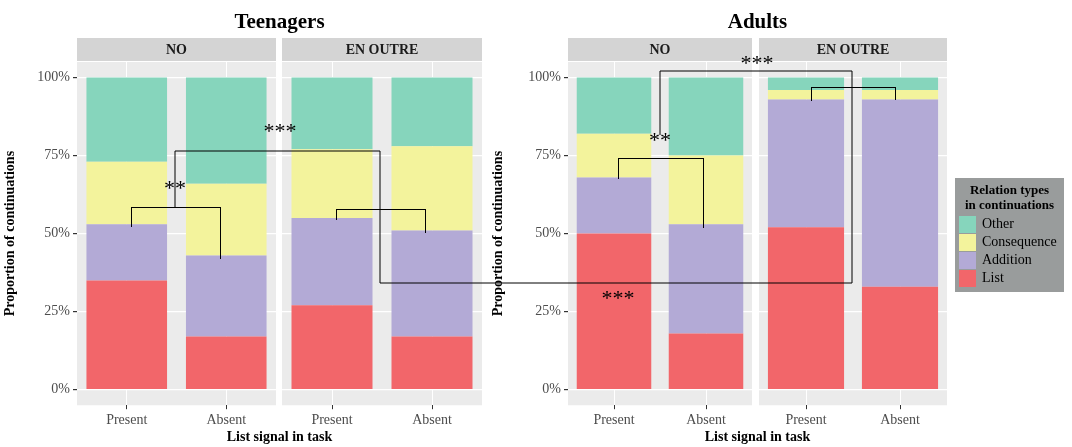 The height and width of the screenshot is (447, 1072). What do you see at coordinates (279, 21) in the screenshot?
I see `chart-title: Teenagers` at bounding box center [279, 21].